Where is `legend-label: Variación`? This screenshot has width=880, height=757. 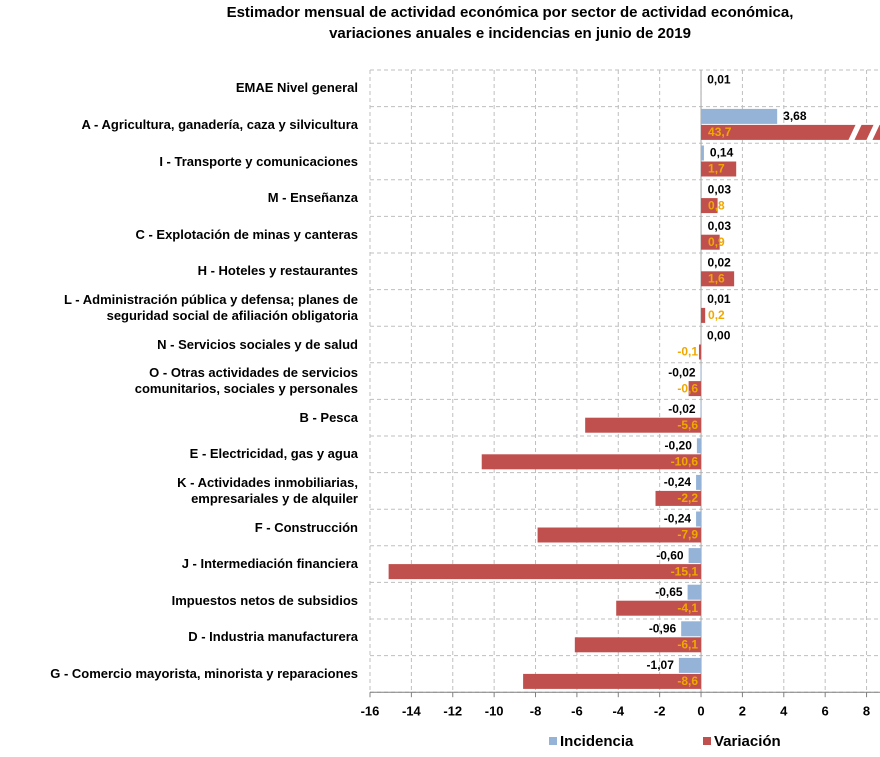
legend-label: Variación is located at coordinates (747, 741).